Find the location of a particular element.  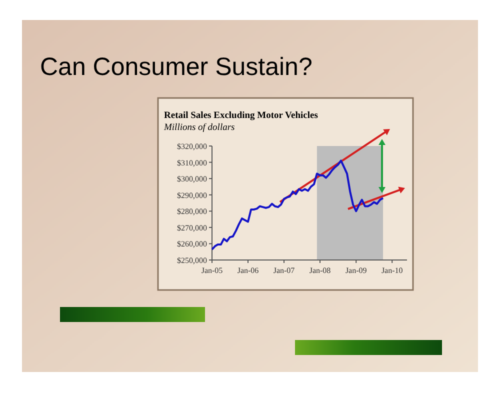

y-tick-label: $250,000 is located at coordinates (192, 260).